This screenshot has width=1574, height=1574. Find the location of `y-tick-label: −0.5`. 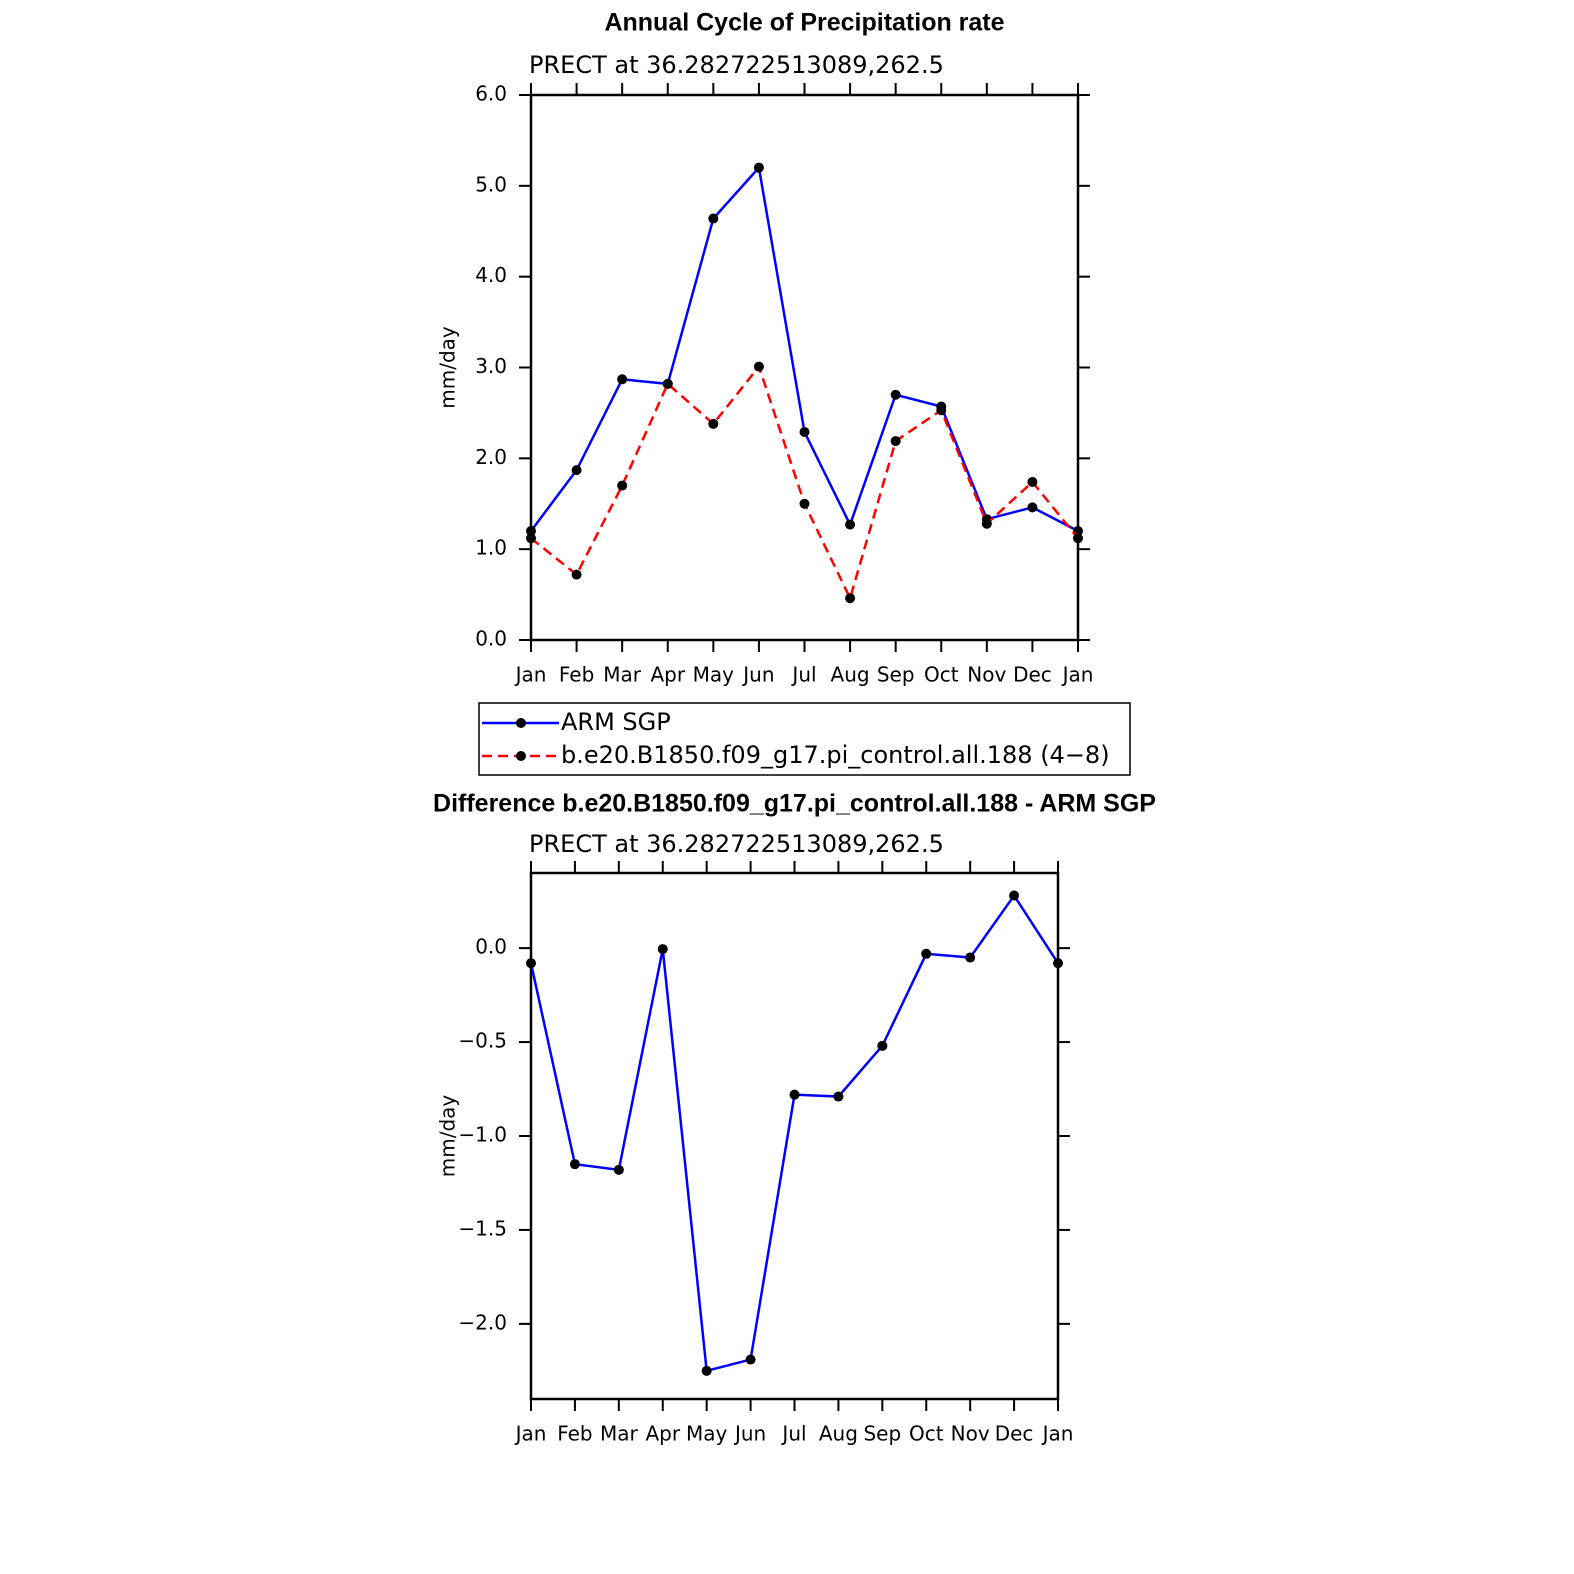

y-tick-label: −0.5 is located at coordinates (482, 1041).